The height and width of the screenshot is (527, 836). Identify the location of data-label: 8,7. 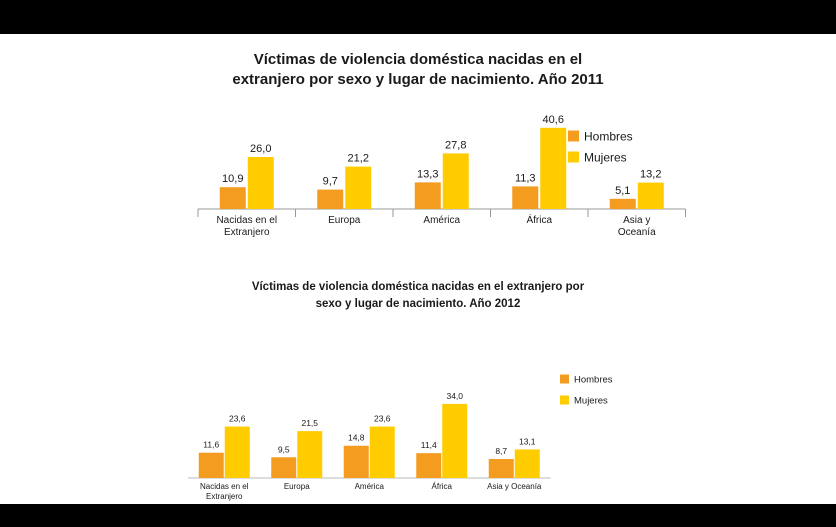
(501, 451).